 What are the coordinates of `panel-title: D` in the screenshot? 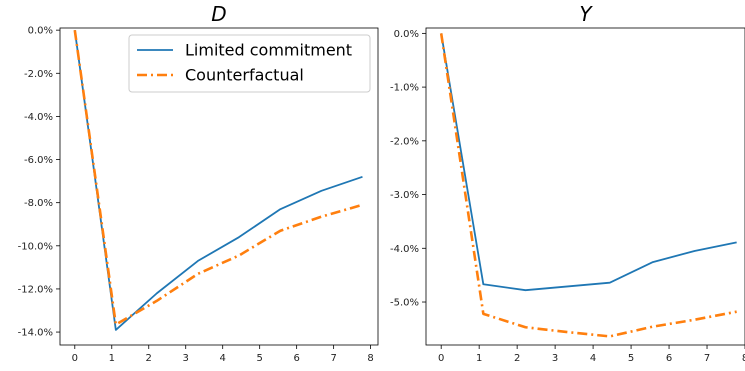 It's located at (218, 14).